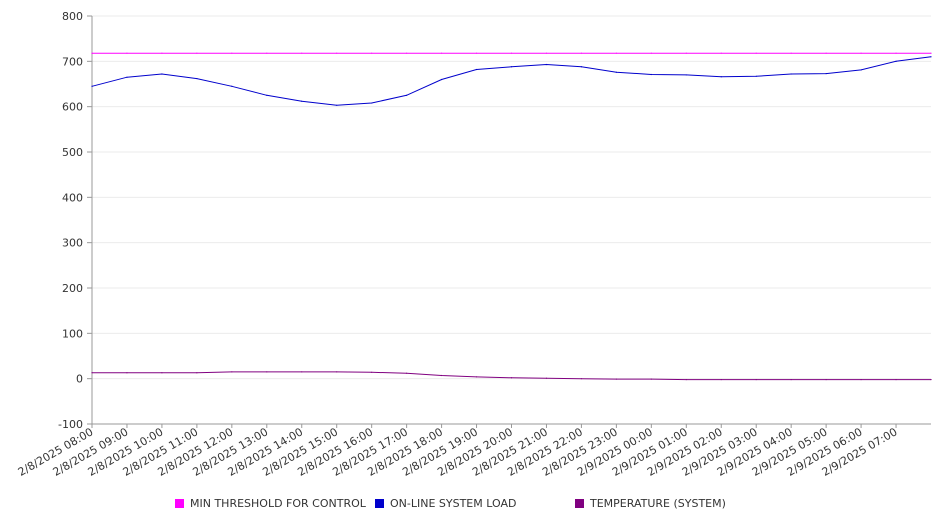  I want to click on y-tick-label: 200, so click(72, 288).